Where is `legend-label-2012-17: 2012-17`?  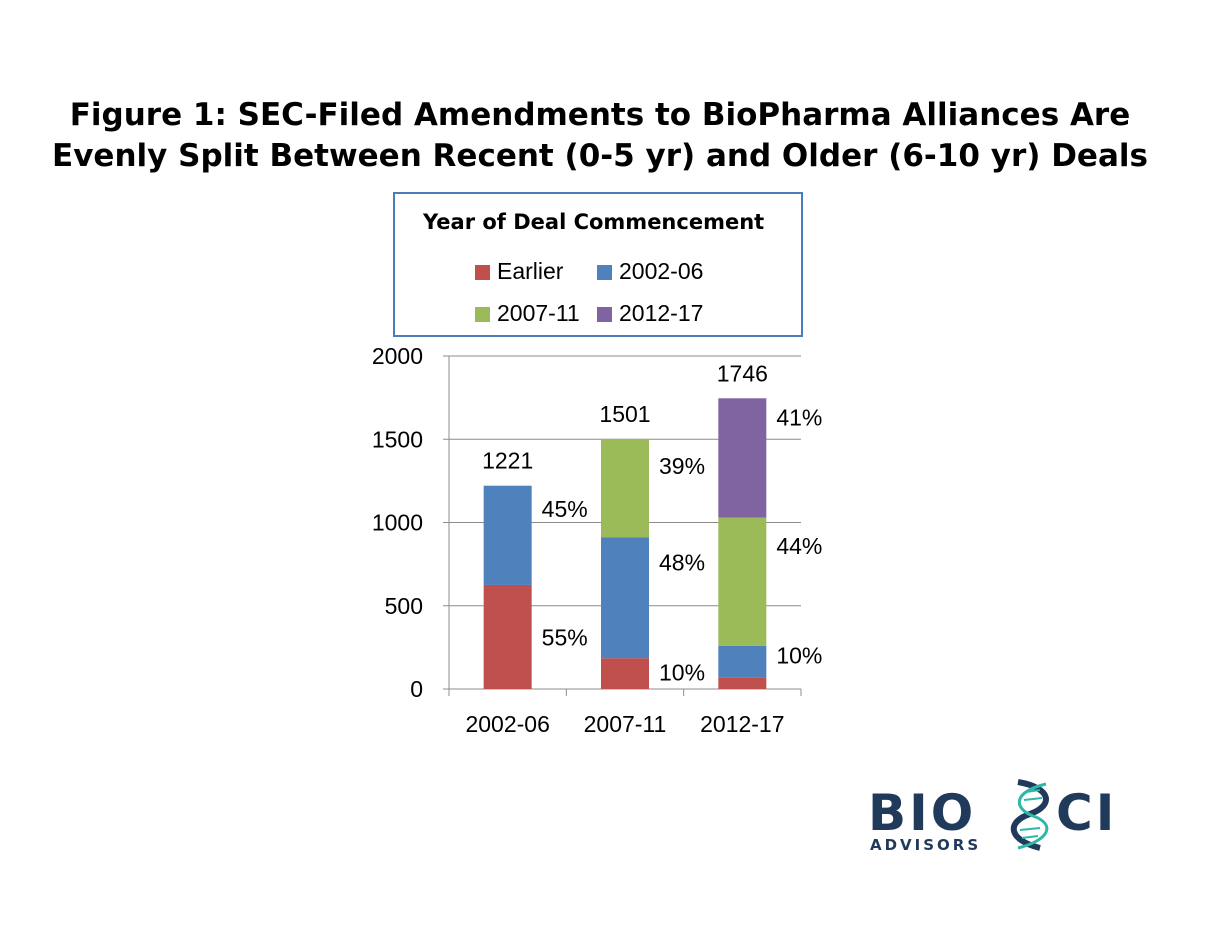 legend-label-2012-17: 2012-17 is located at coordinates (661, 313).